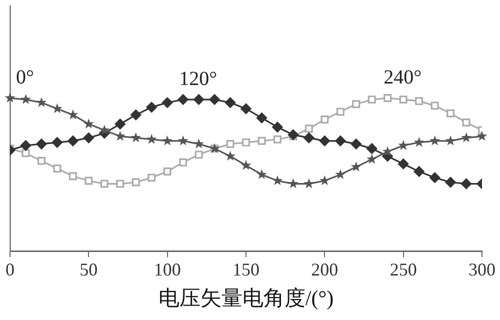 The height and width of the screenshot is (320, 500). Describe the element at coordinates (403, 77) in the screenshot. I see `text: 240°` at that location.